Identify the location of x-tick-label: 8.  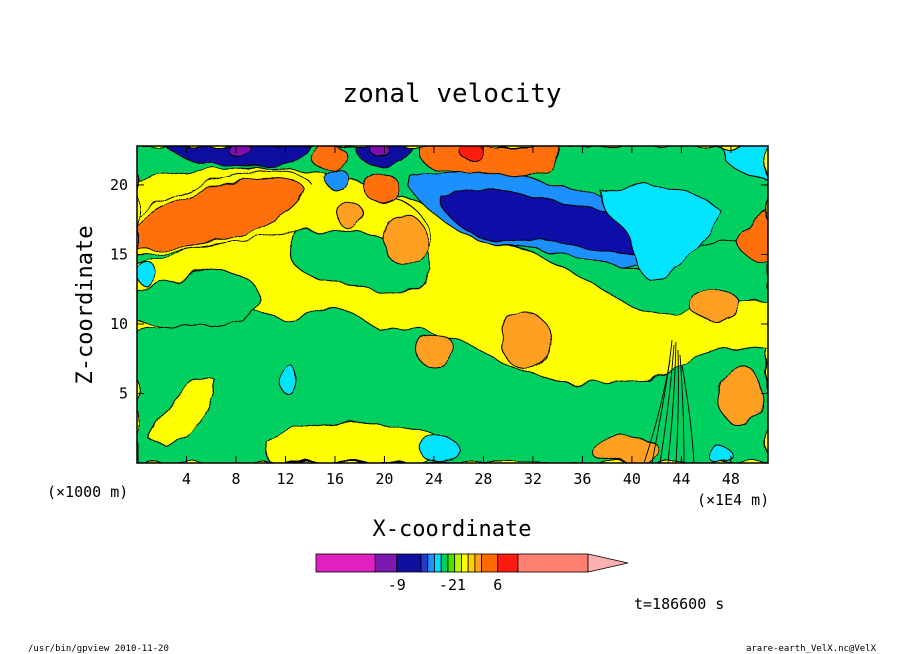
(235, 479).